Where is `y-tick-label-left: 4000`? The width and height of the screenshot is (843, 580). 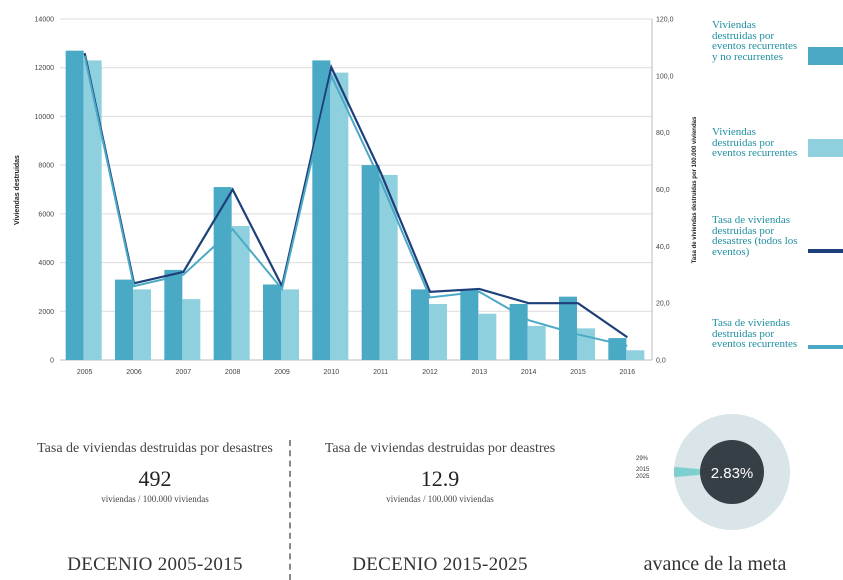 y-tick-label-left: 4000 is located at coordinates (46, 263).